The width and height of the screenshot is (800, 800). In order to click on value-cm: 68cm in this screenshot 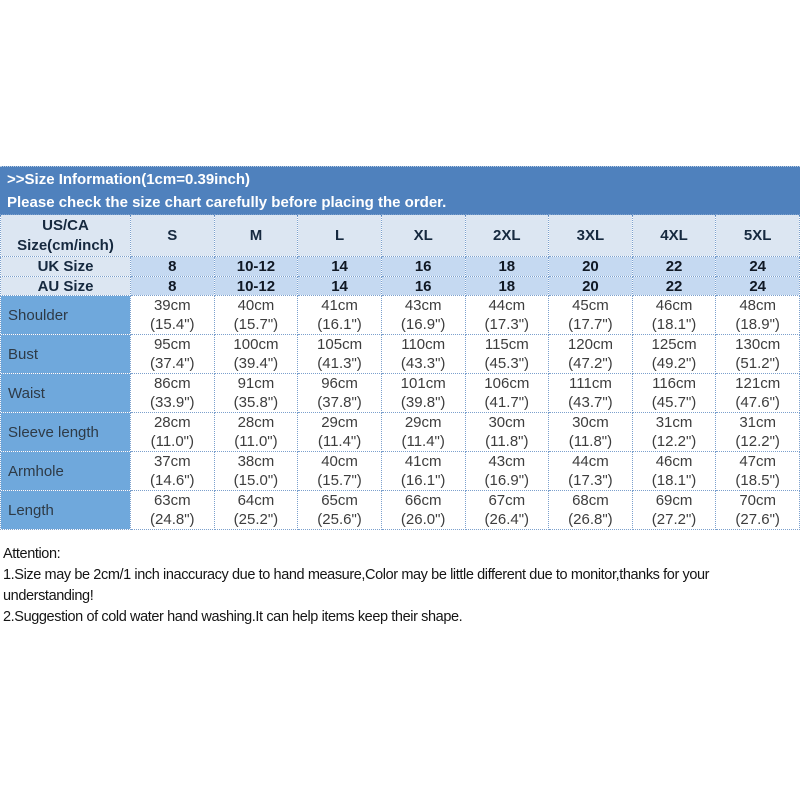, I will do `click(590, 500)`.